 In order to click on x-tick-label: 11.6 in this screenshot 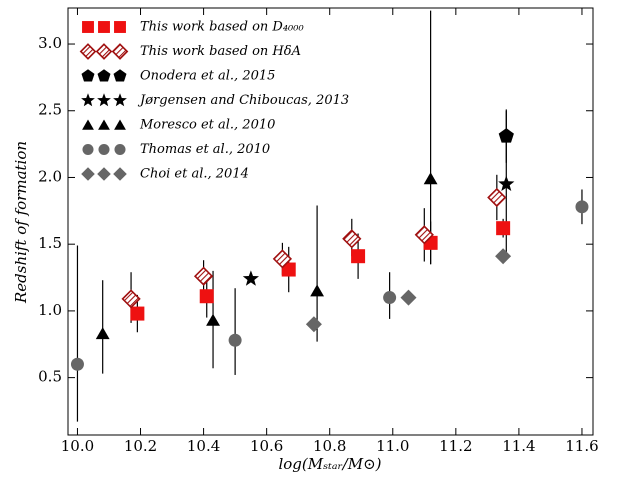, I will do `click(581, 446)`.